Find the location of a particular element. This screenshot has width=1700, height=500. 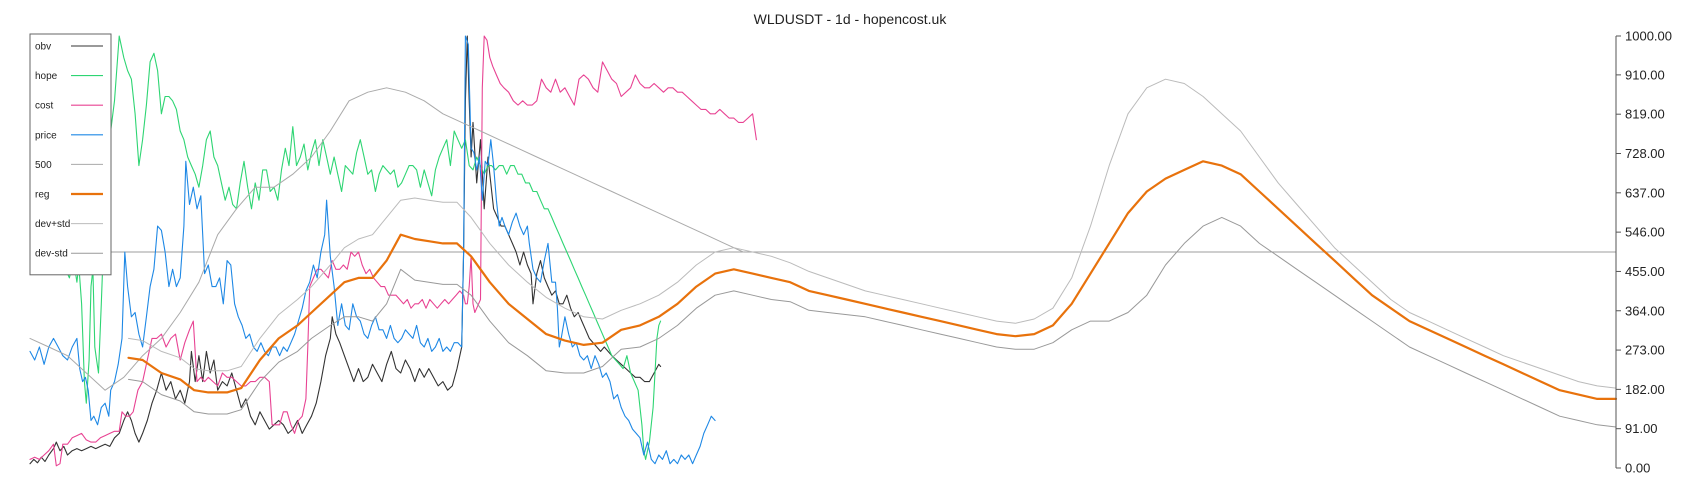

chart-title: WLDUSDT - 1d - hopencost.uk is located at coordinates (851, 19).